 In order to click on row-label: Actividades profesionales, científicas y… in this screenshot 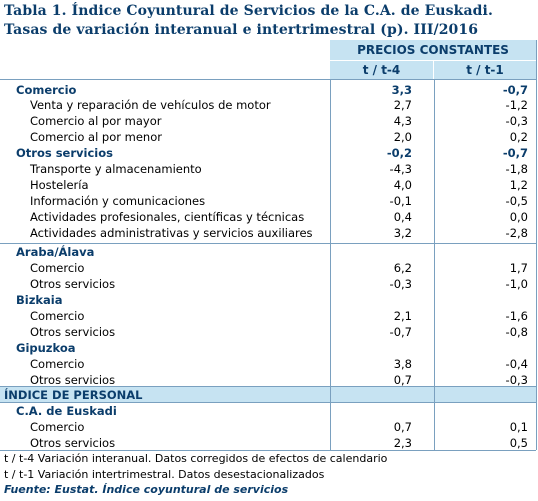, I will do `click(167, 217)`.